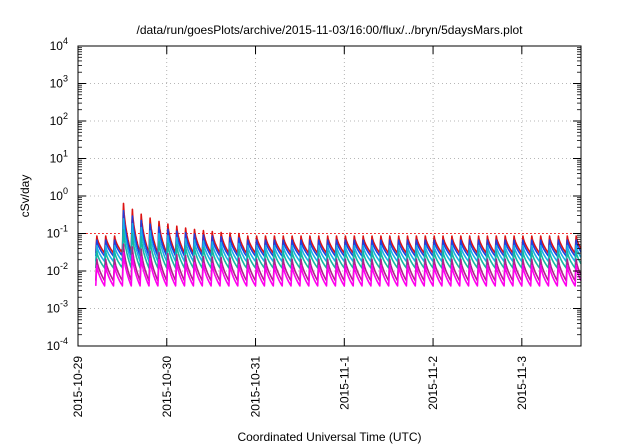  I want to click on y-tick-exponent: 4, so click(65, 41).